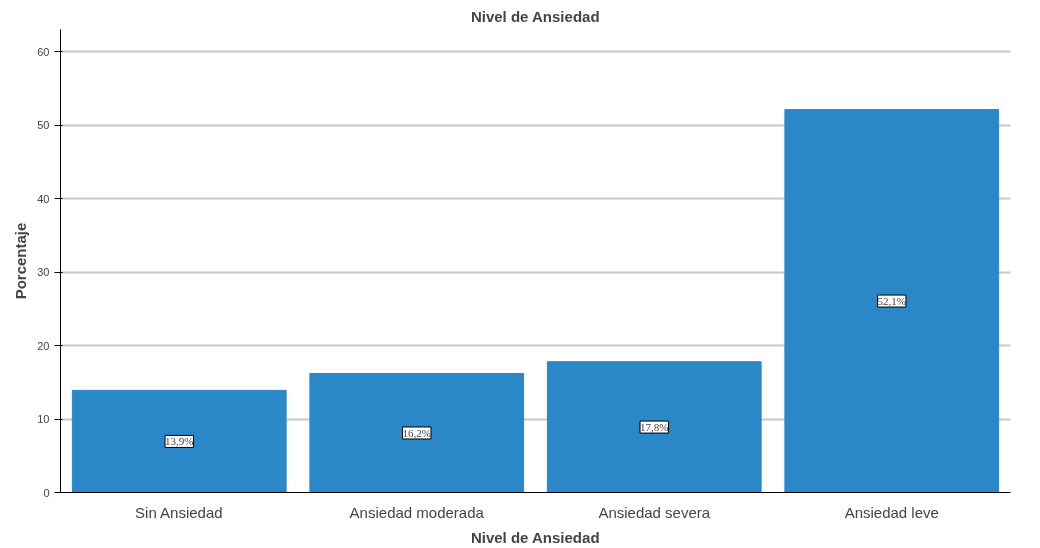 Image resolution: width=1040 pixels, height=548 pixels. What do you see at coordinates (891, 512) in the screenshot?
I see `x-tick-label: Ansiedad leve` at bounding box center [891, 512].